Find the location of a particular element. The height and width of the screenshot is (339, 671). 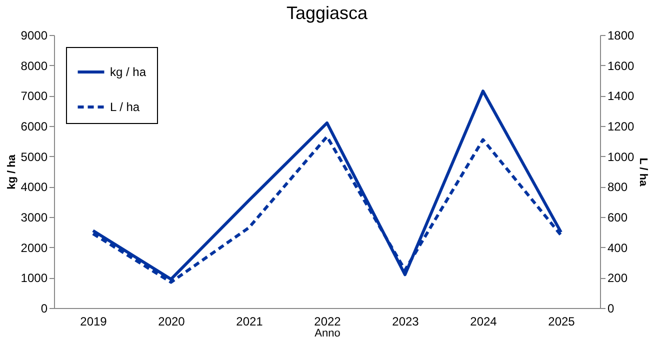

y2-axis-title: L / ha is located at coordinates (643, 173).